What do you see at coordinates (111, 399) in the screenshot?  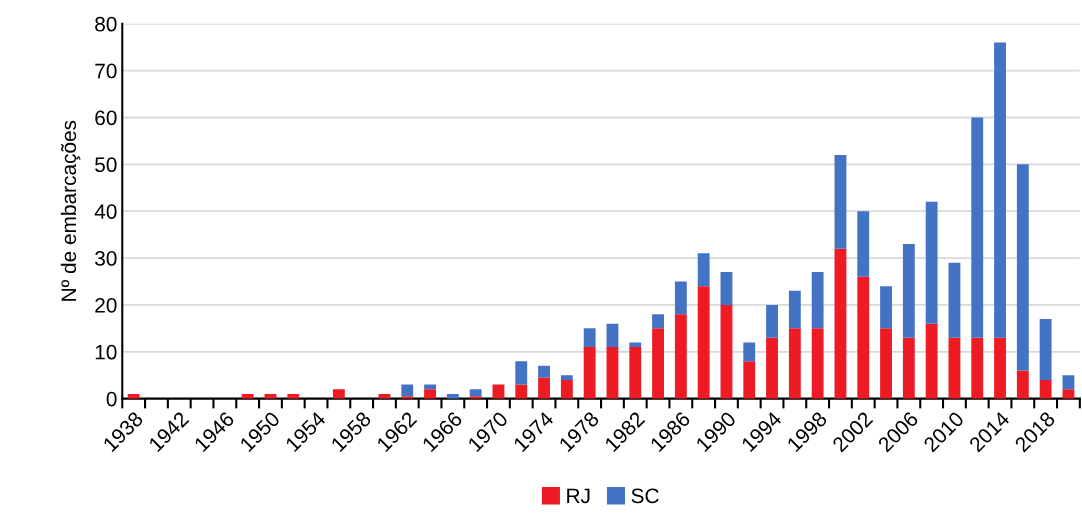 I see `y-tick-label: 0` at bounding box center [111, 399].